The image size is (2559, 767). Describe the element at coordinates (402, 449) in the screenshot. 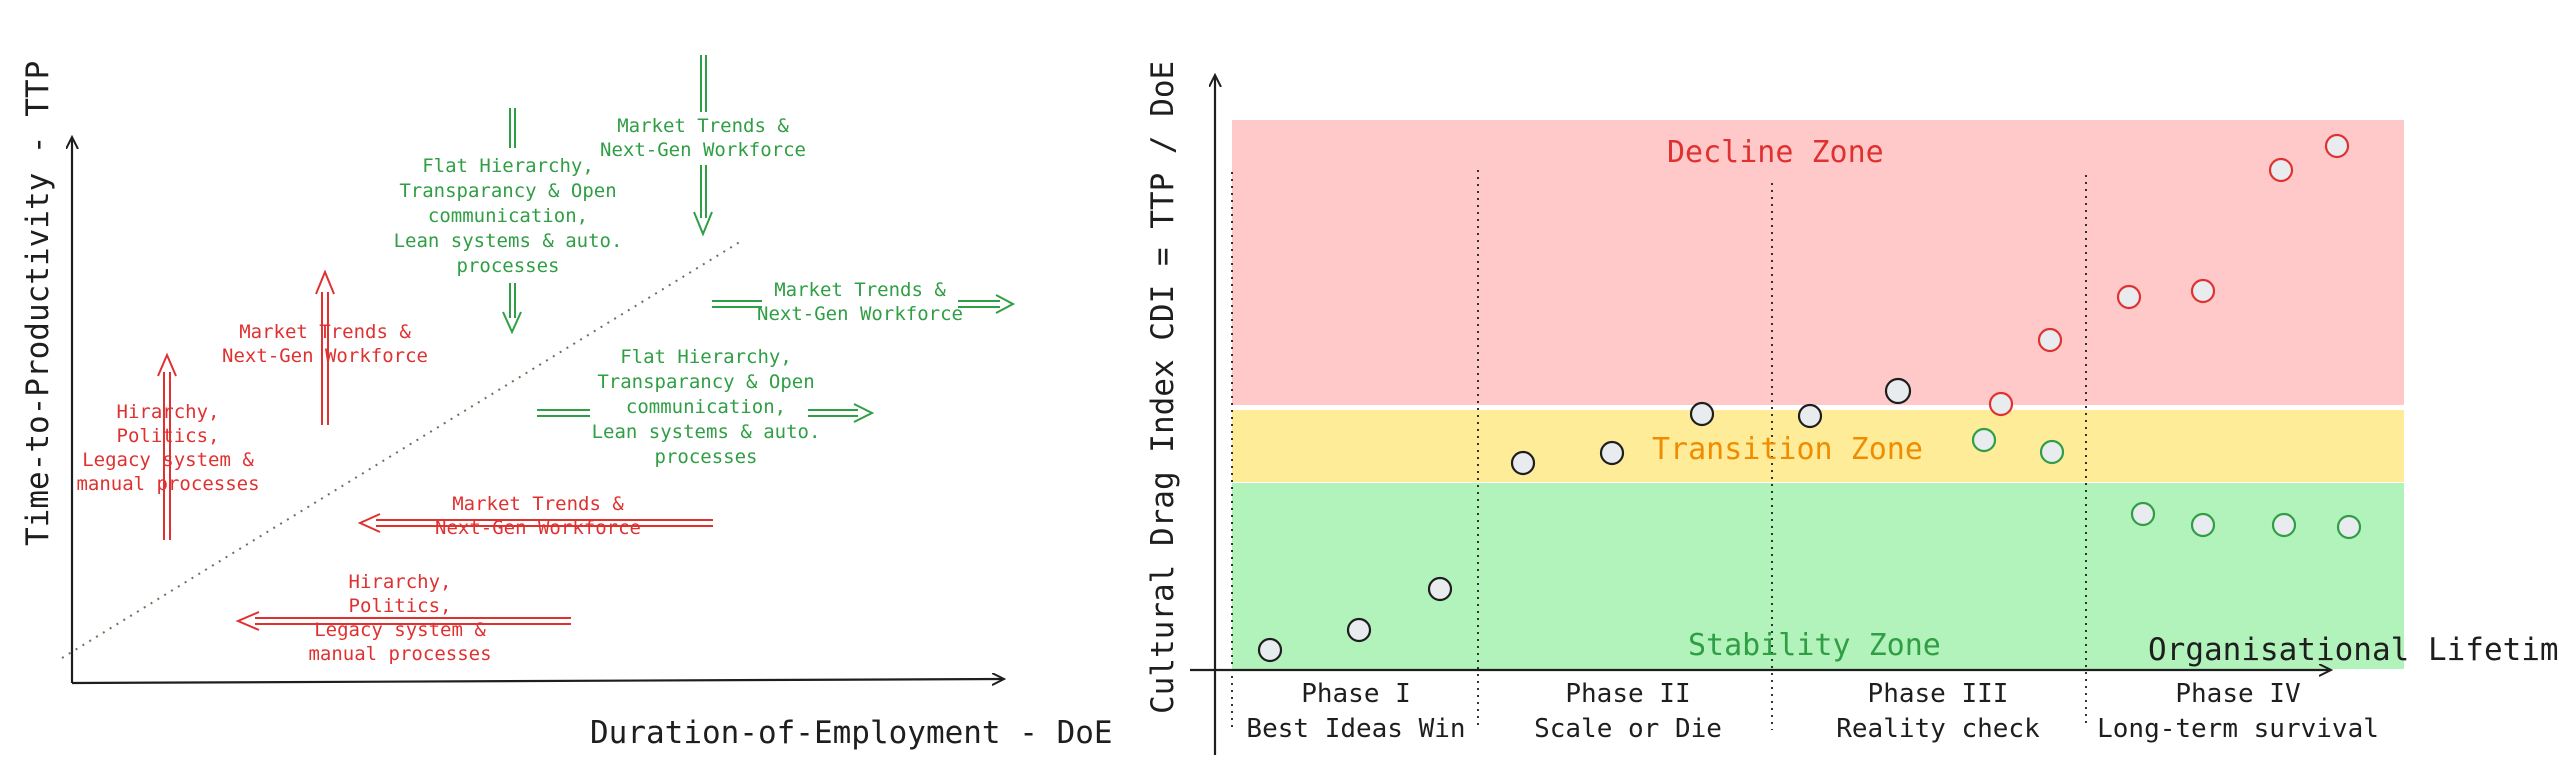

I see `left-diagonal-divider` at that location.